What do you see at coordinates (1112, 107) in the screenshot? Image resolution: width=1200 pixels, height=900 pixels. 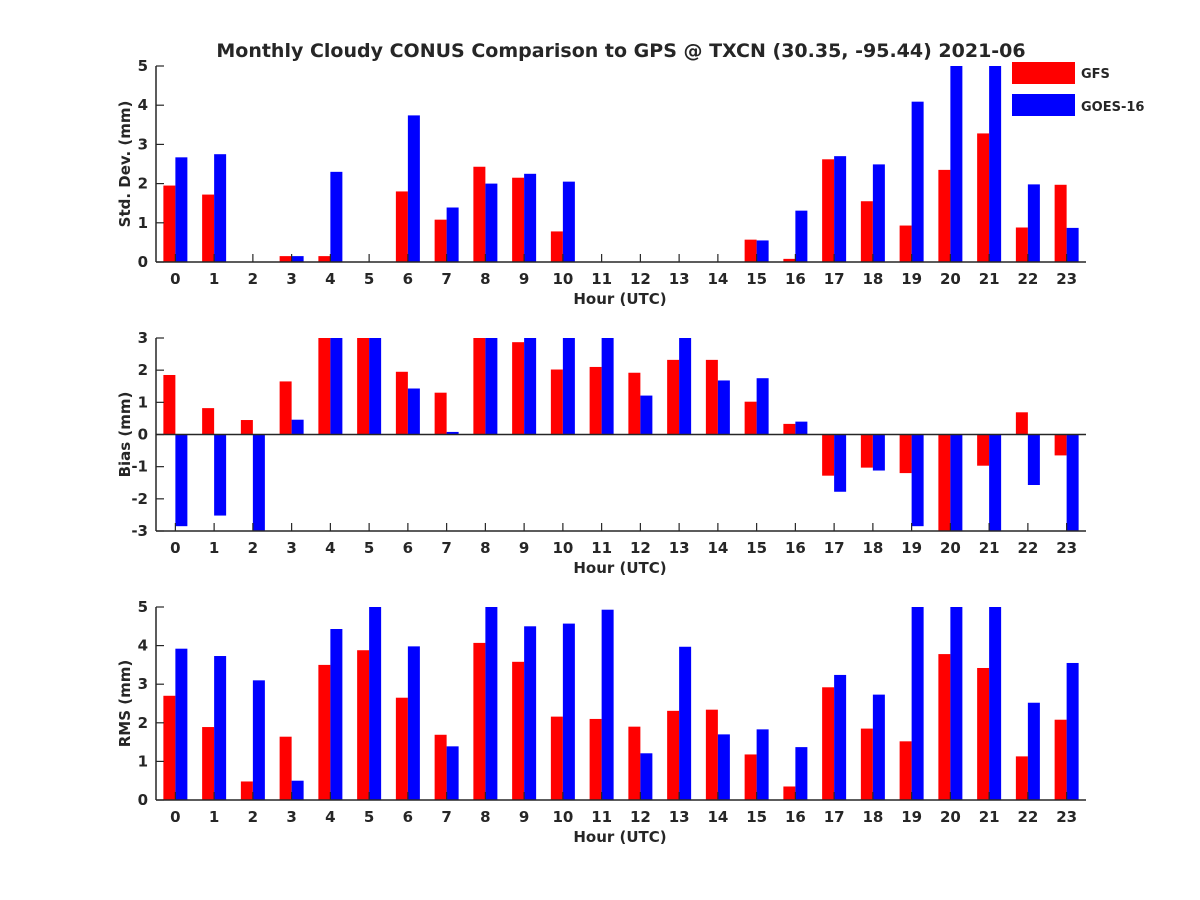 I see `legend-label-goes16: GOES-16` at bounding box center [1112, 107].